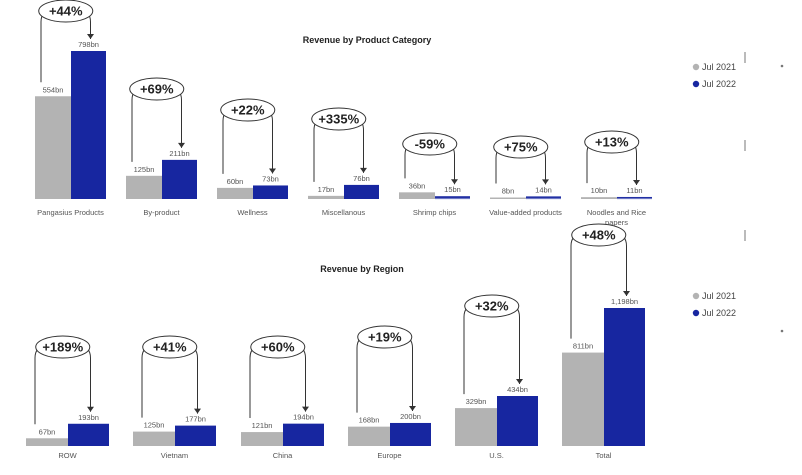 This screenshot has height=475, width=802. Describe the element at coordinates (270, 178) in the screenshot. I see `data-label-jul-2022: 73bn` at that location.